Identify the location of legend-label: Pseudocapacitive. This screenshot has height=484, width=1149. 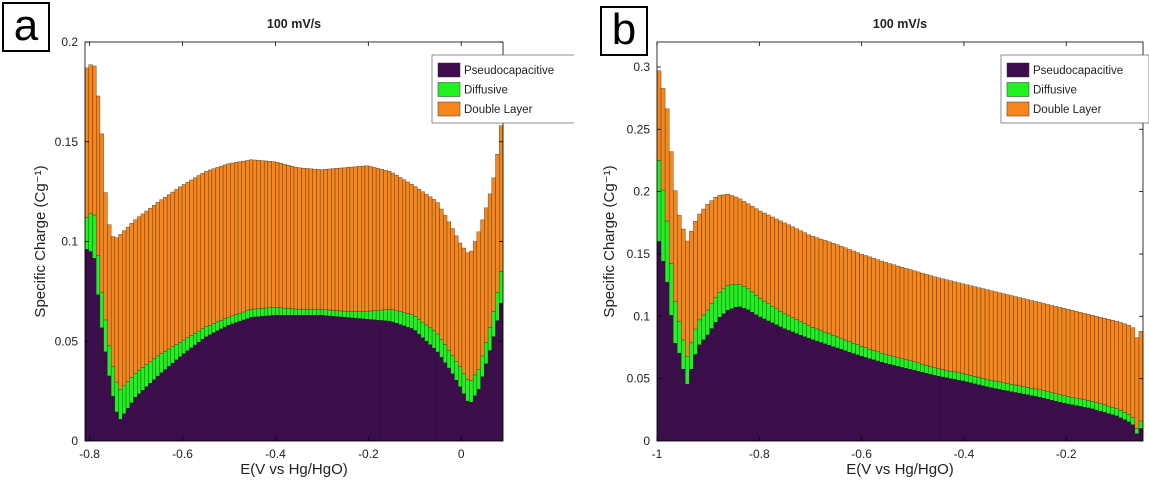
(509, 71).